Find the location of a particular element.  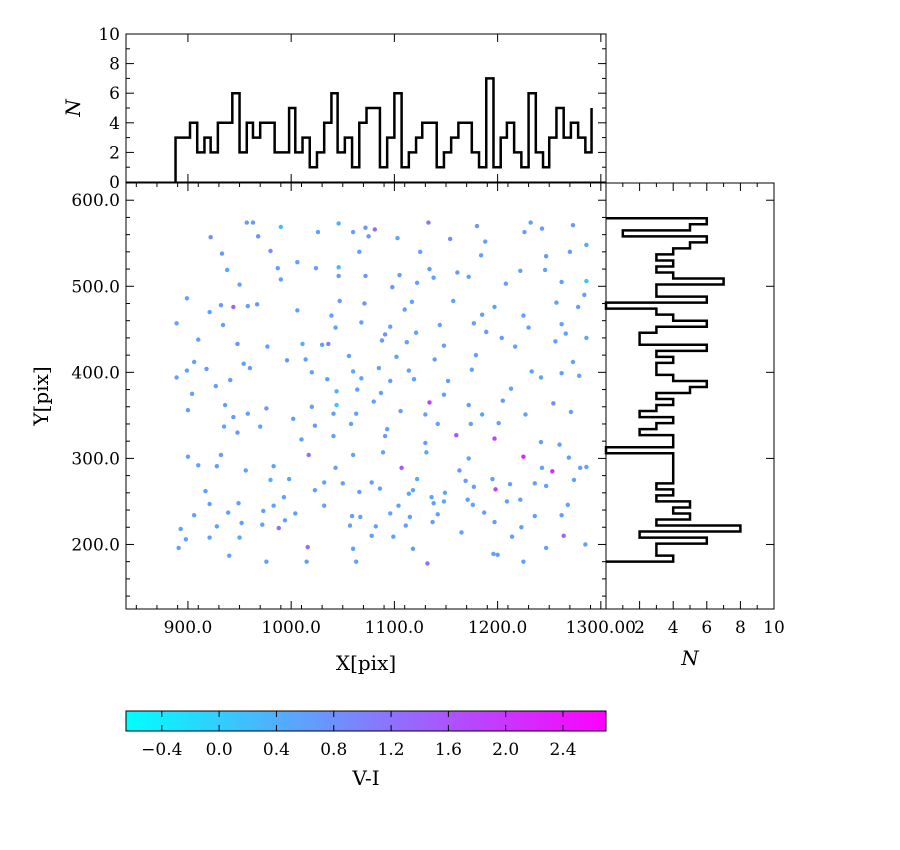

scatter-xtick-label: 1000.0 is located at coordinates (290, 628).